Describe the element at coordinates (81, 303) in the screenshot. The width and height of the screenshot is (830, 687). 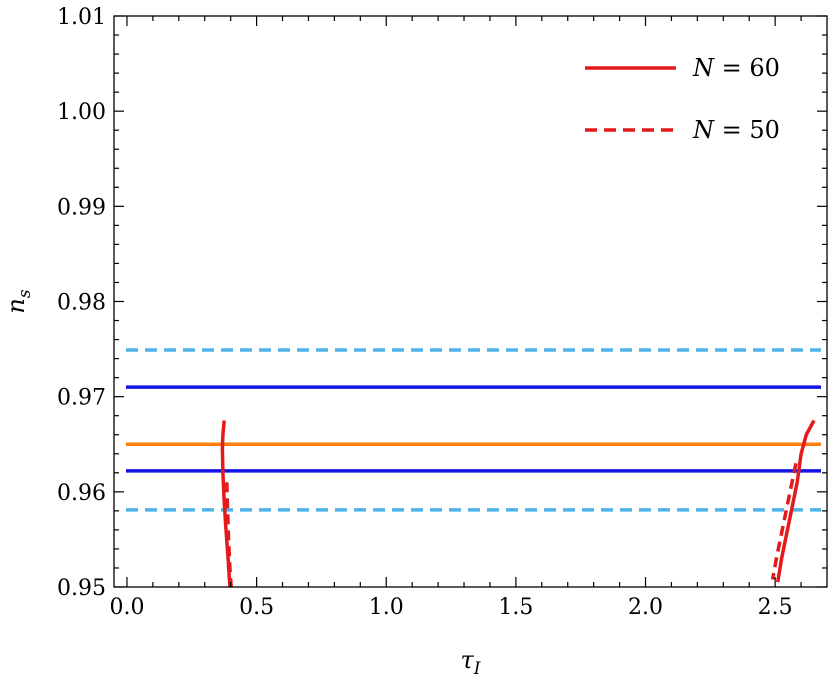
I see `y-tick-label-3: 0.98` at that location.